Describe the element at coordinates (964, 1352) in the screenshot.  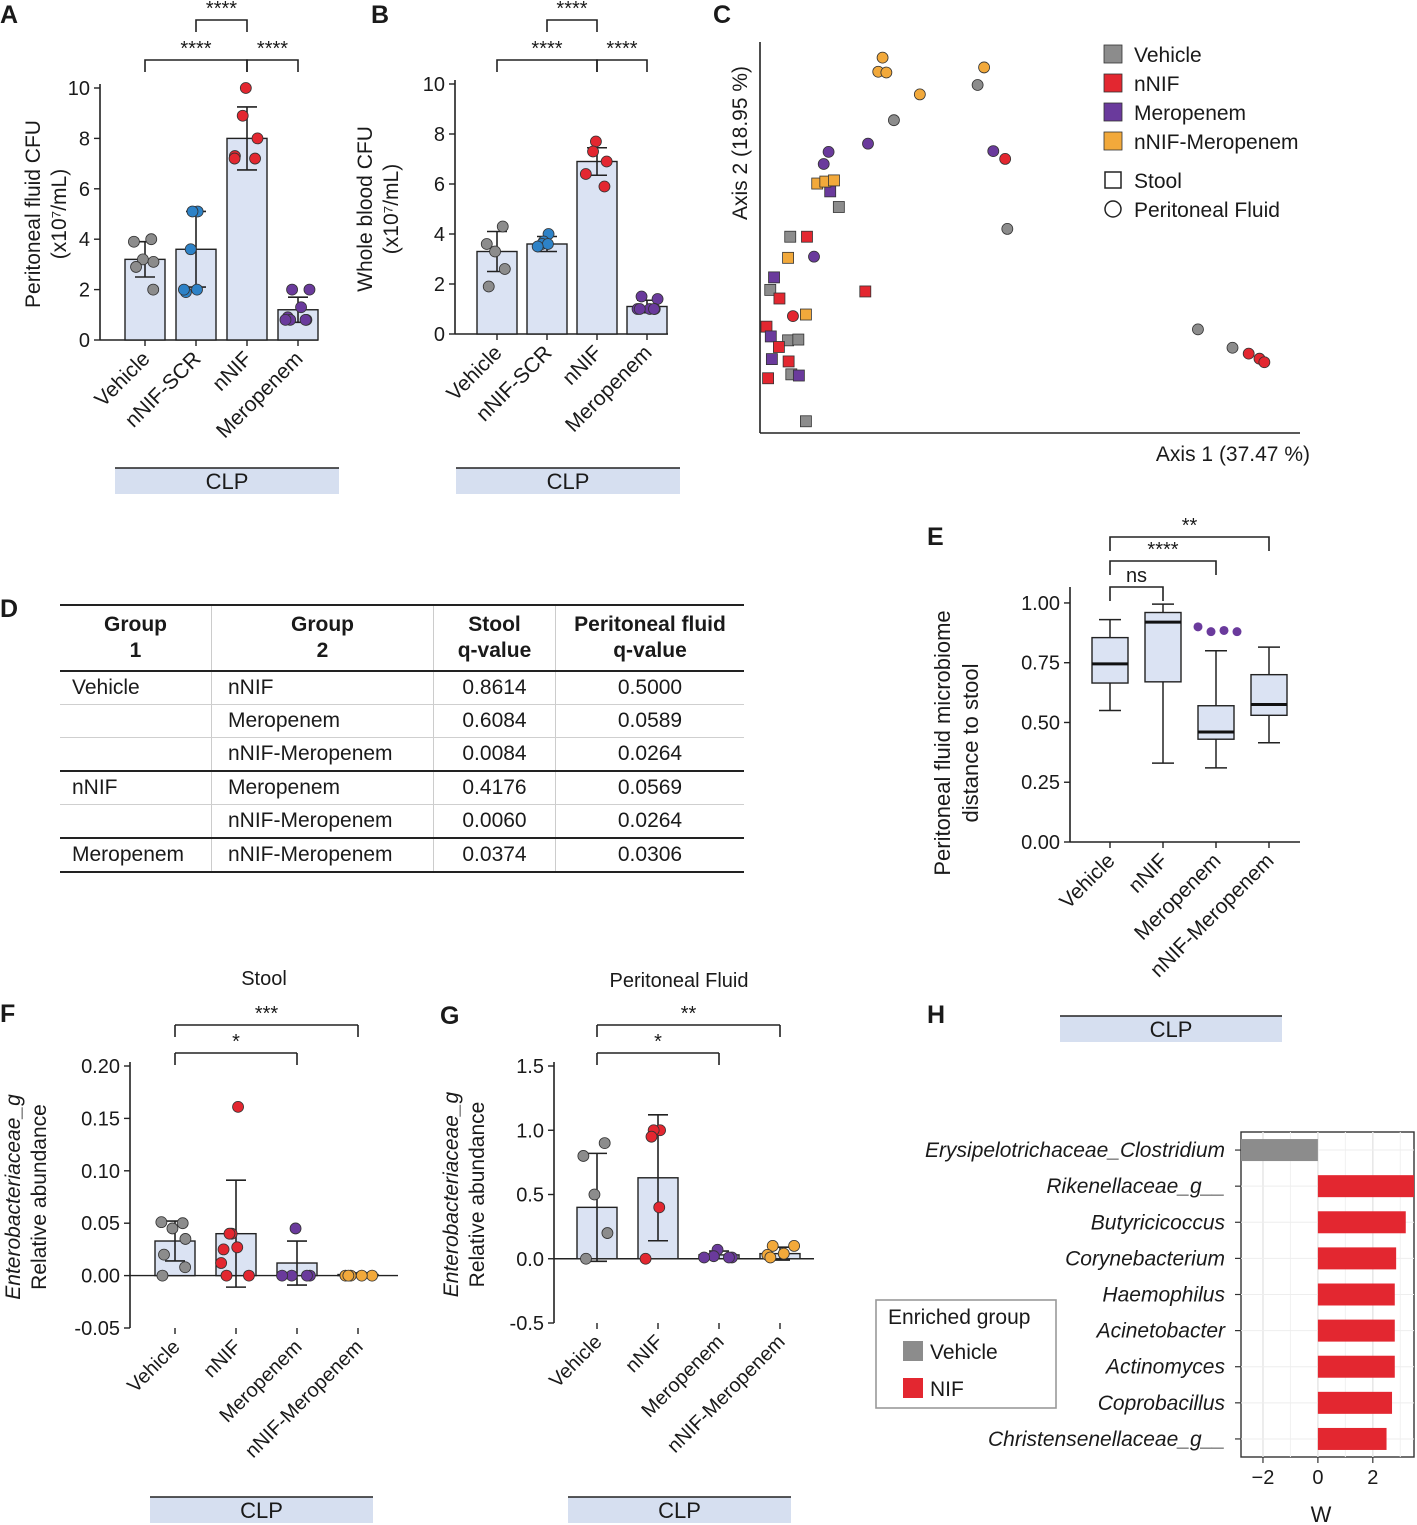
I see `legend-label: Vehicle` at that location.